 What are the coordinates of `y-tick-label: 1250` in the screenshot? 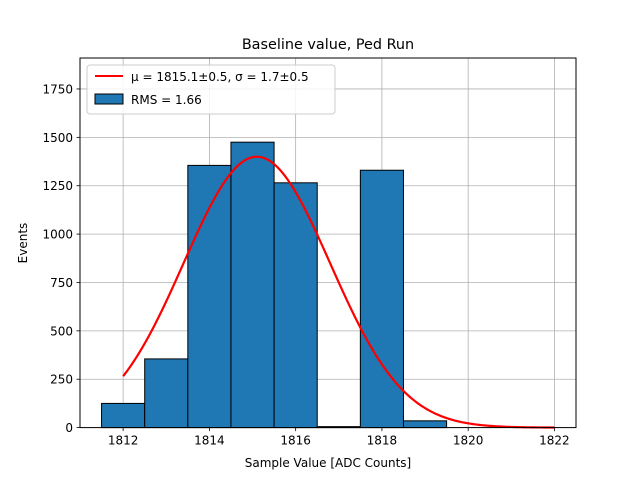 It's located at (57, 186).